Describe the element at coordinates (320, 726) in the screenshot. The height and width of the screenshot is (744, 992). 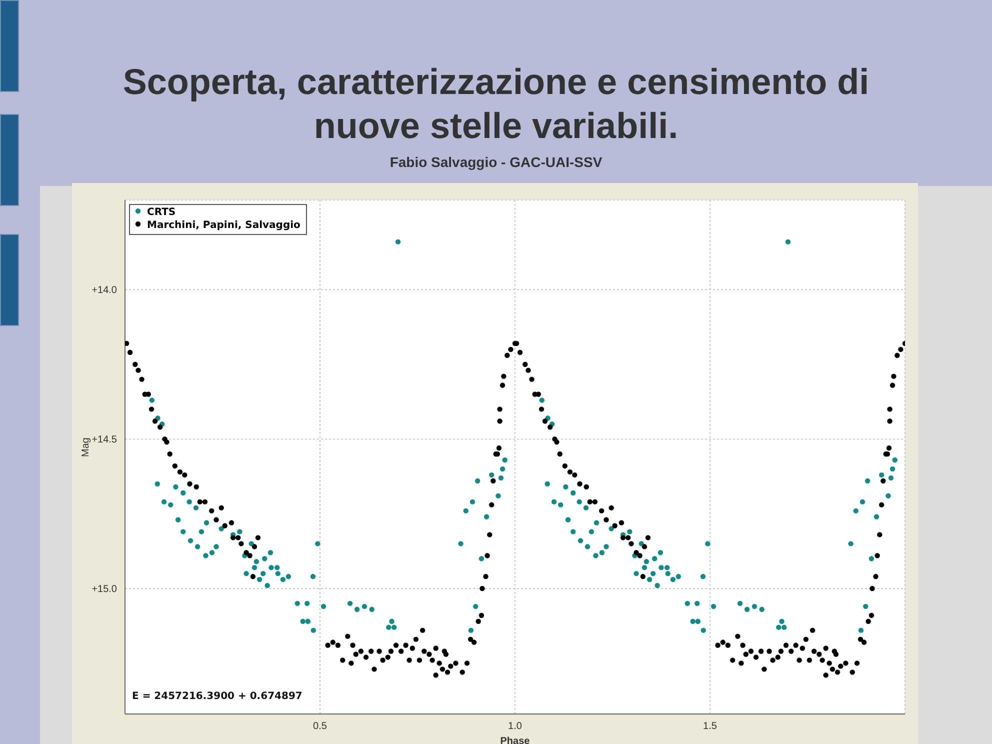
I see `x-tick-label: 0.5` at that location.